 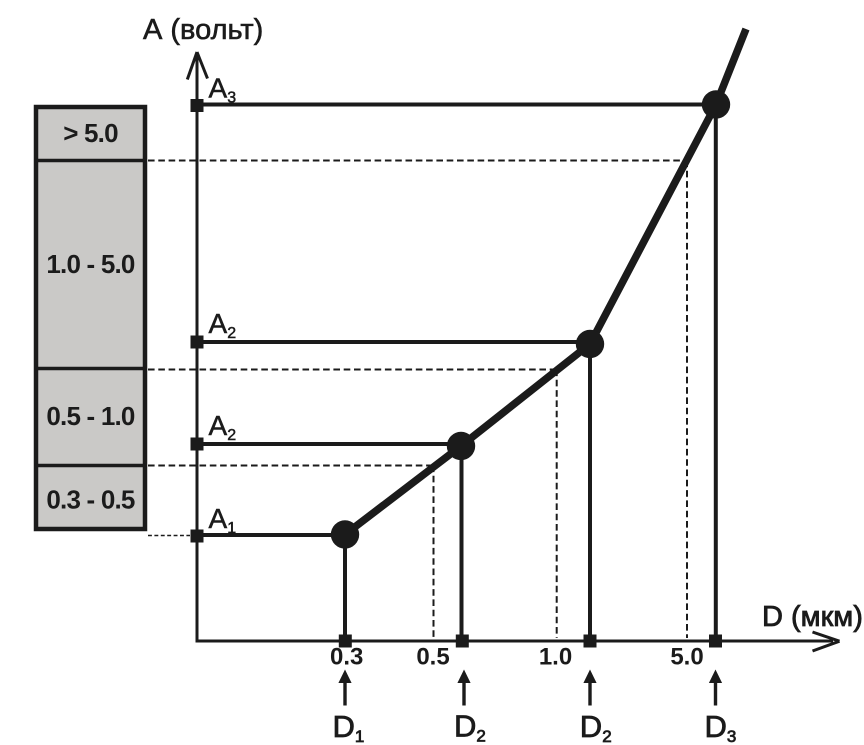 I want to click on svg-text: 5.0, so click(x=686, y=657).